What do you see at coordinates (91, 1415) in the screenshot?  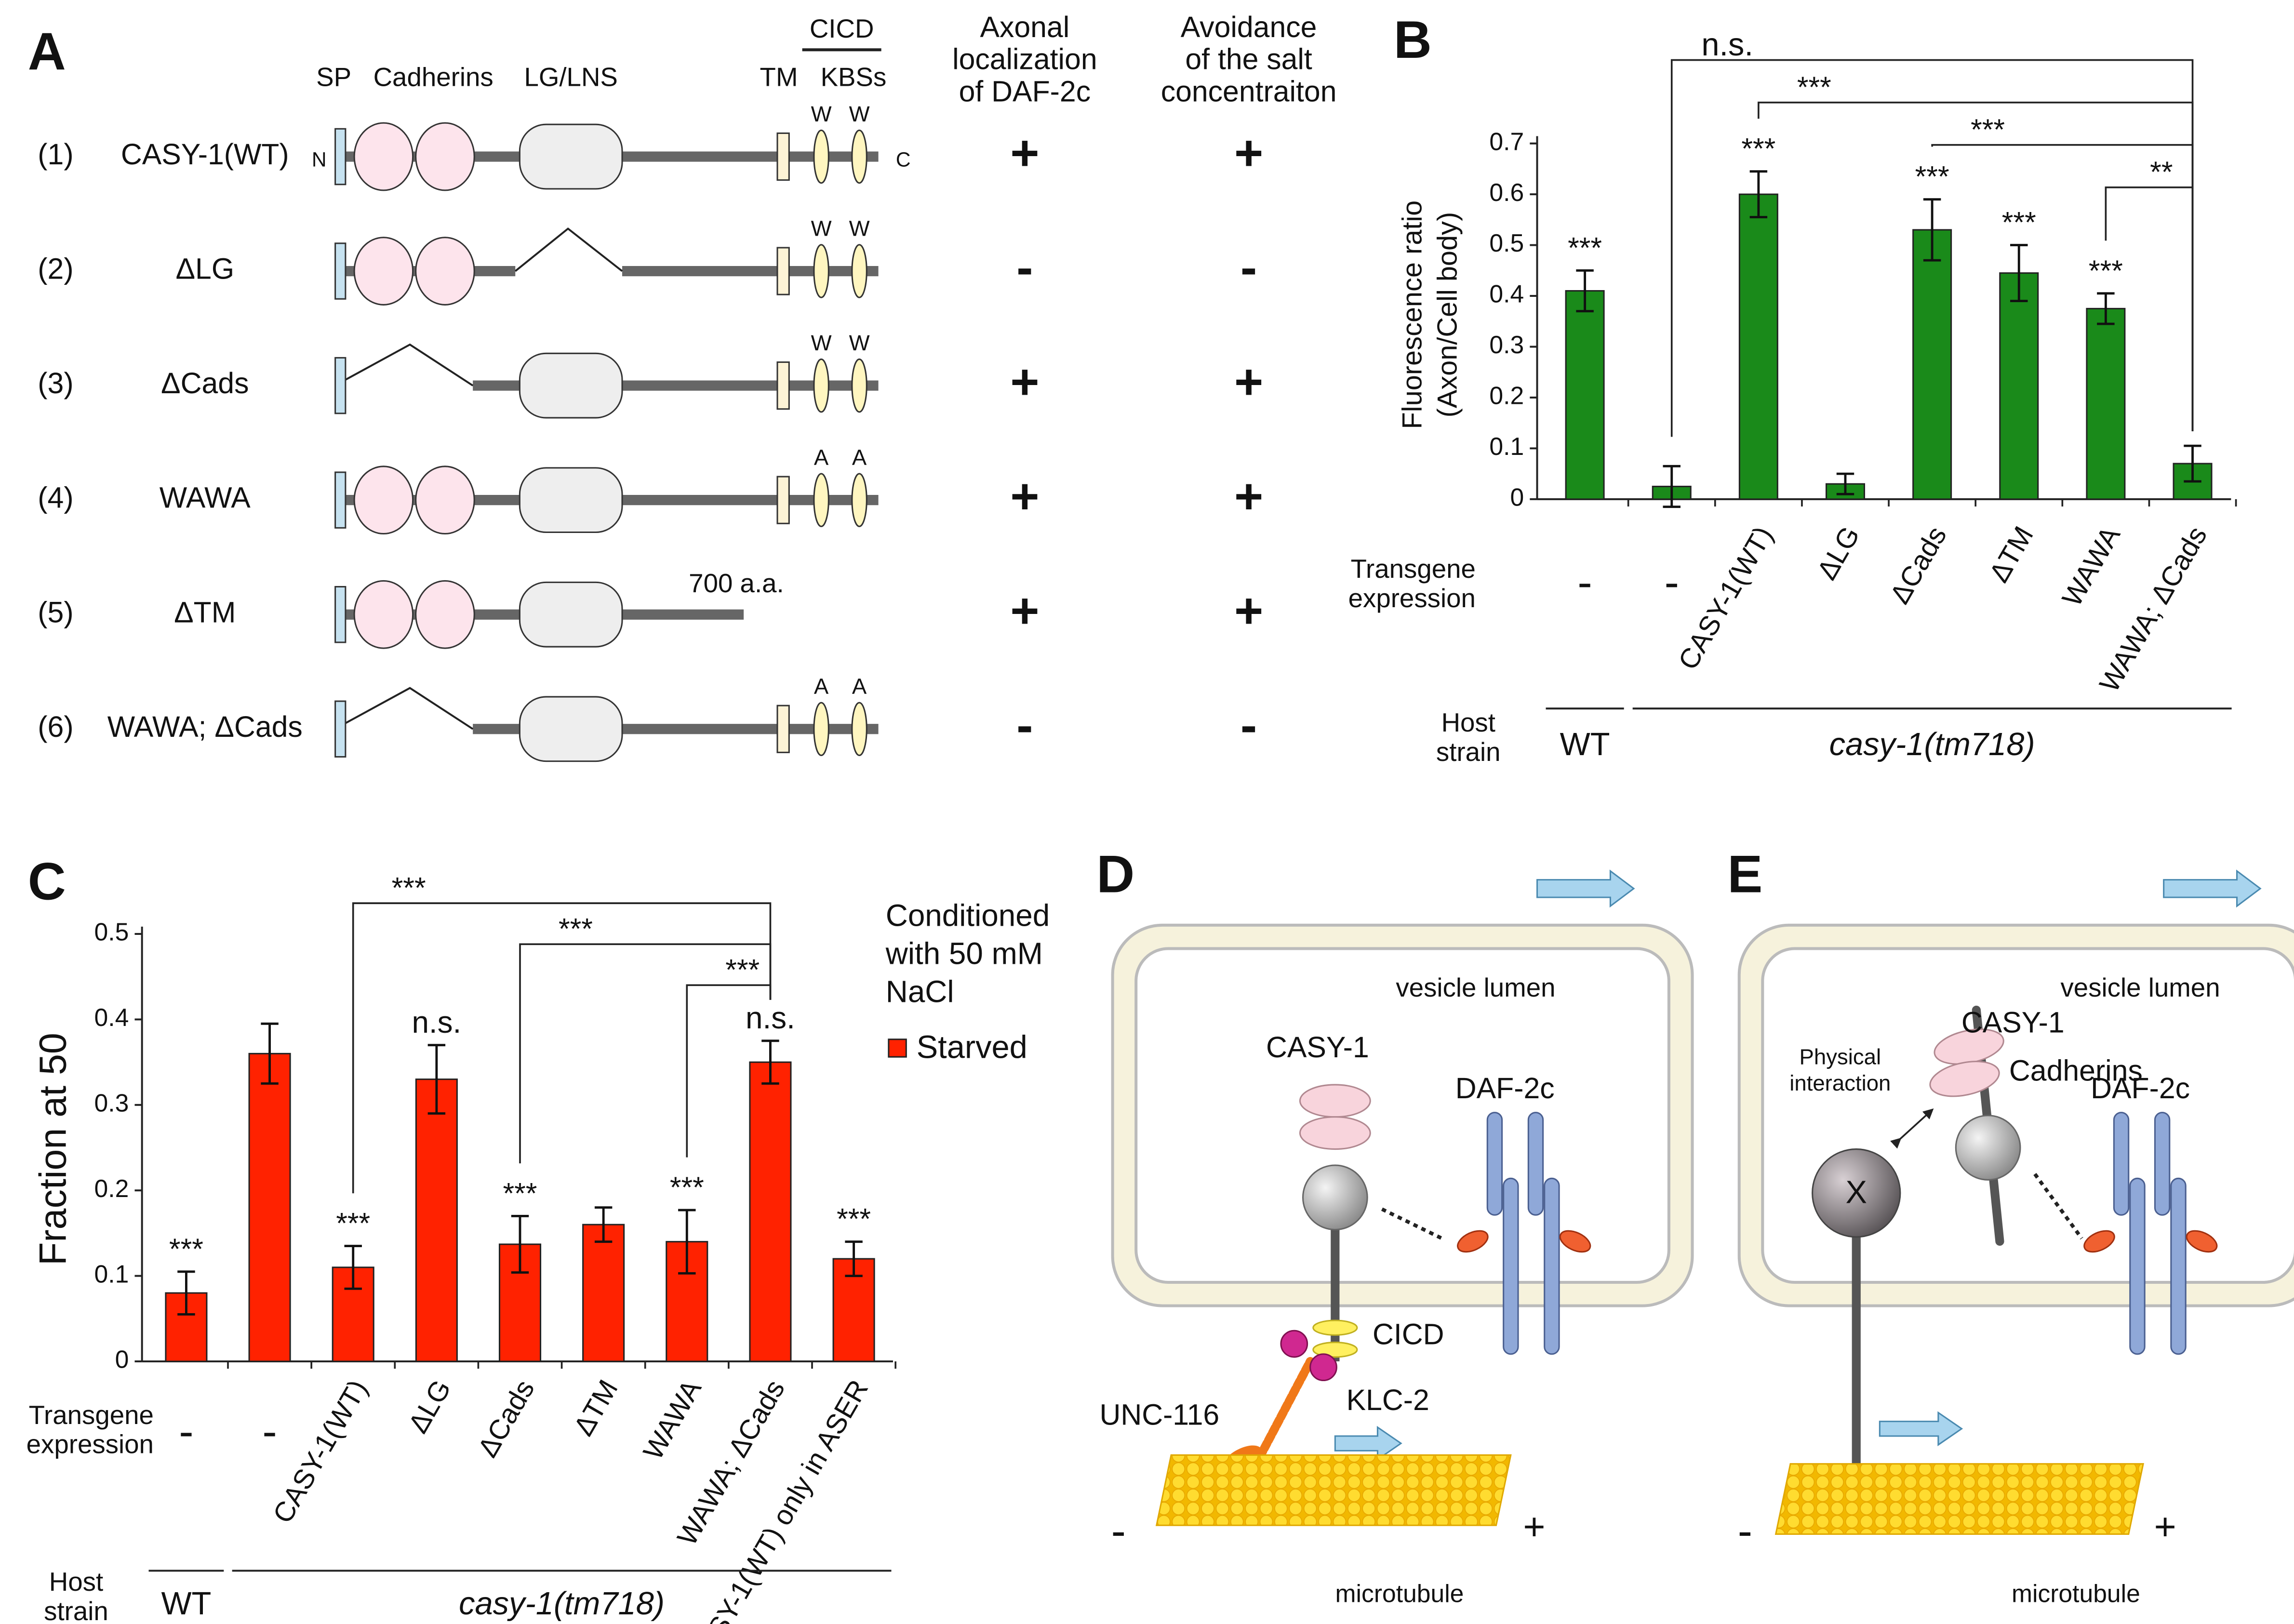 I see `x-axis-label: Transgene` at bounding box center [91, 1415].